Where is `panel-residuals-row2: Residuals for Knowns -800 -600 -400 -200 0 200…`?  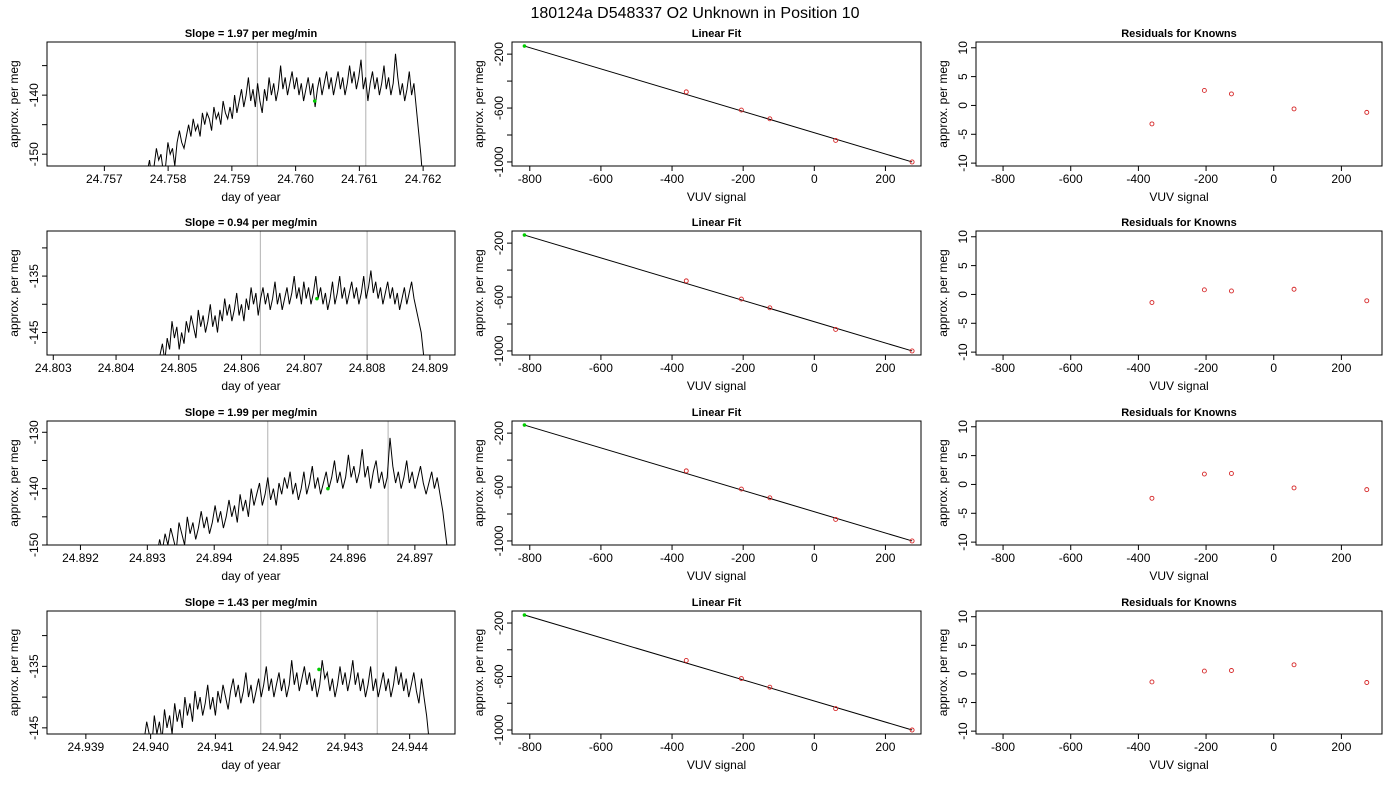
panel-residuals-row2: Residuals for Knowns -800 -600 -400 -200 0 200… is located at coordinates (1159, 305).